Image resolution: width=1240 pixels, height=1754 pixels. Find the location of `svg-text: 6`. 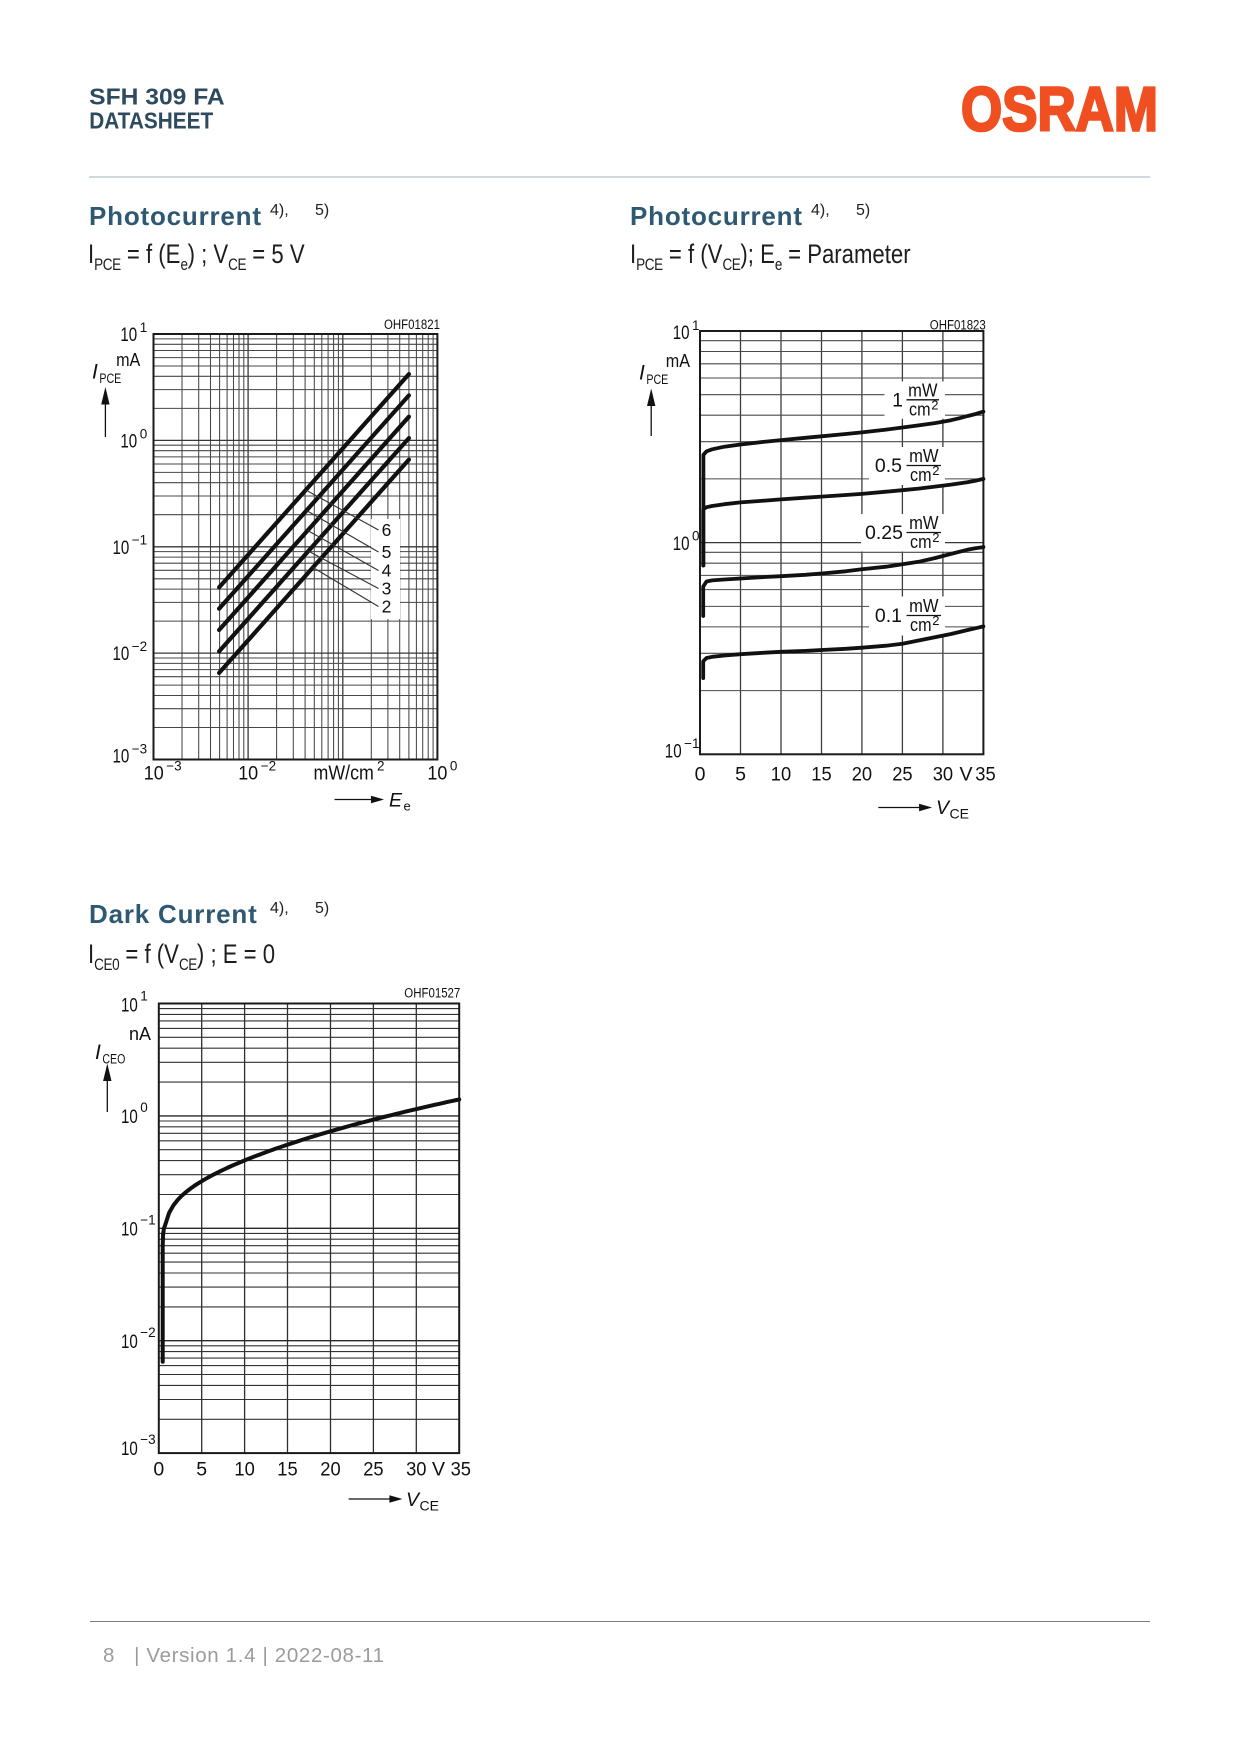

svg-text: 6 is located at coordinates (387, 530).